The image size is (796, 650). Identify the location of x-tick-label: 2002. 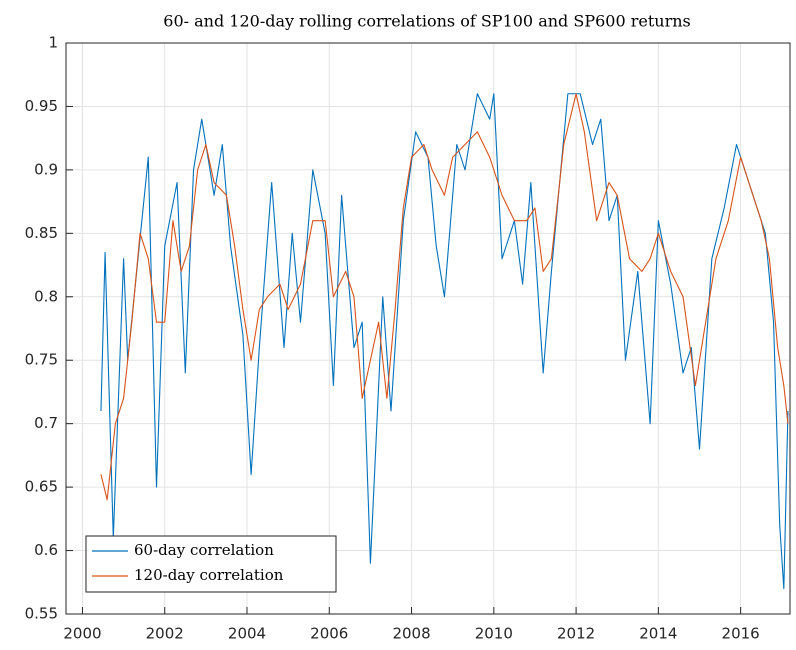
(165, 634).